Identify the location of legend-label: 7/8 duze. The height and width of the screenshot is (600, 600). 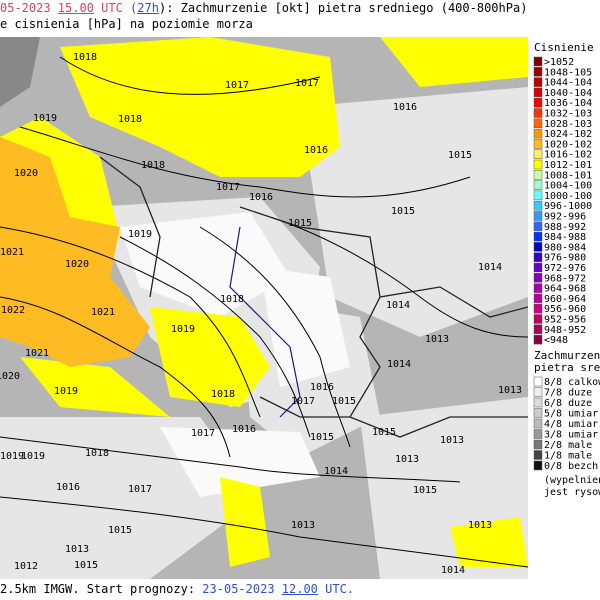
(568, 393).